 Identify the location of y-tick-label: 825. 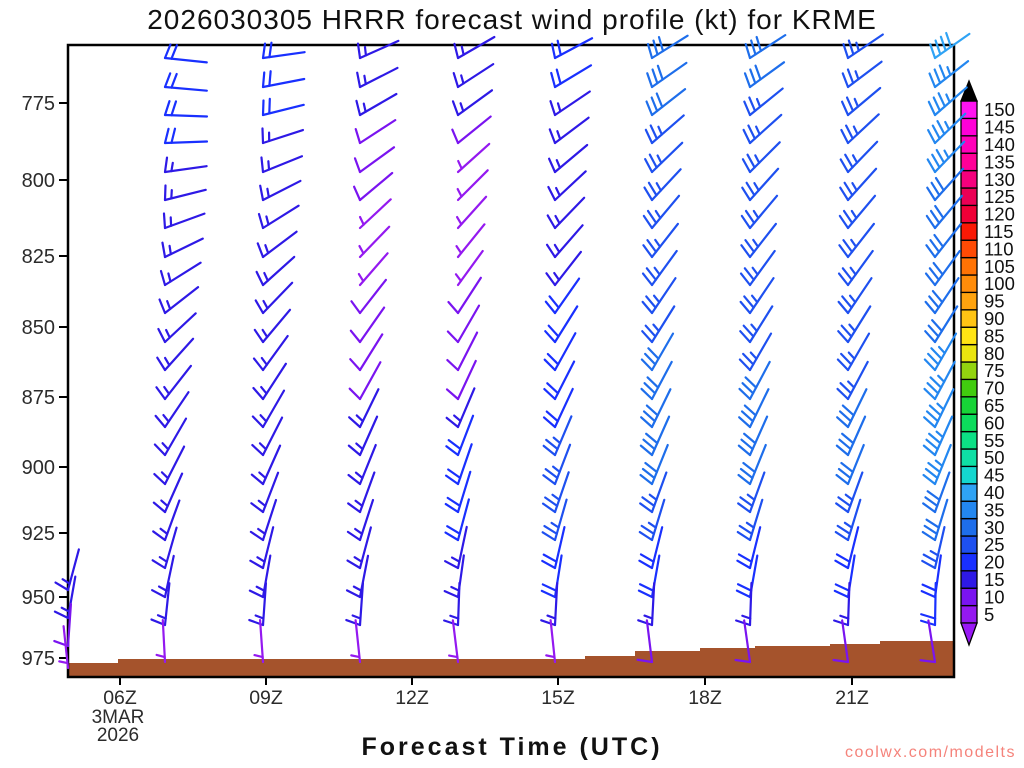
(38, 257).